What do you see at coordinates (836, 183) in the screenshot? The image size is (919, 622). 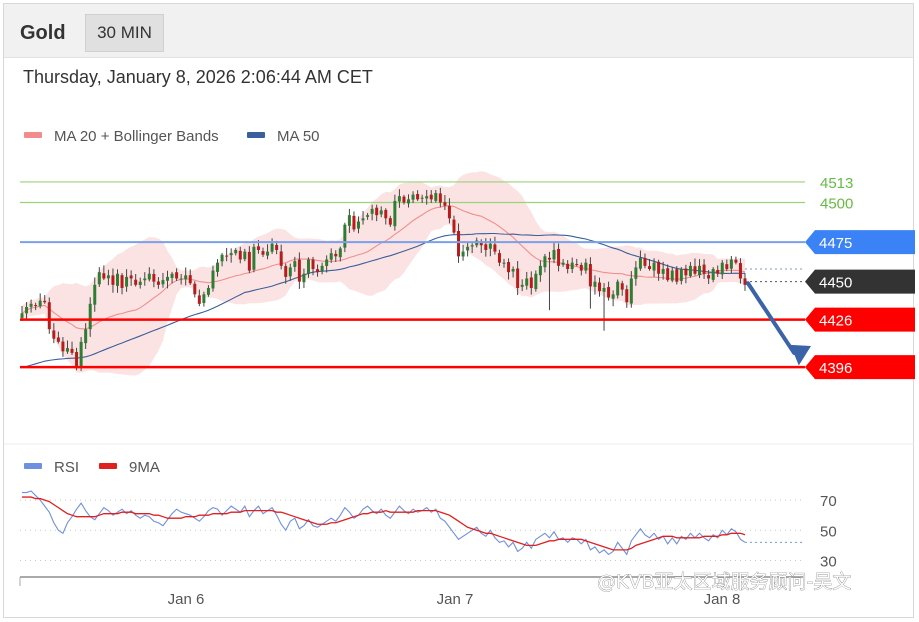 I see `target-label-4513: 4513` at bounding box center [836, 183].